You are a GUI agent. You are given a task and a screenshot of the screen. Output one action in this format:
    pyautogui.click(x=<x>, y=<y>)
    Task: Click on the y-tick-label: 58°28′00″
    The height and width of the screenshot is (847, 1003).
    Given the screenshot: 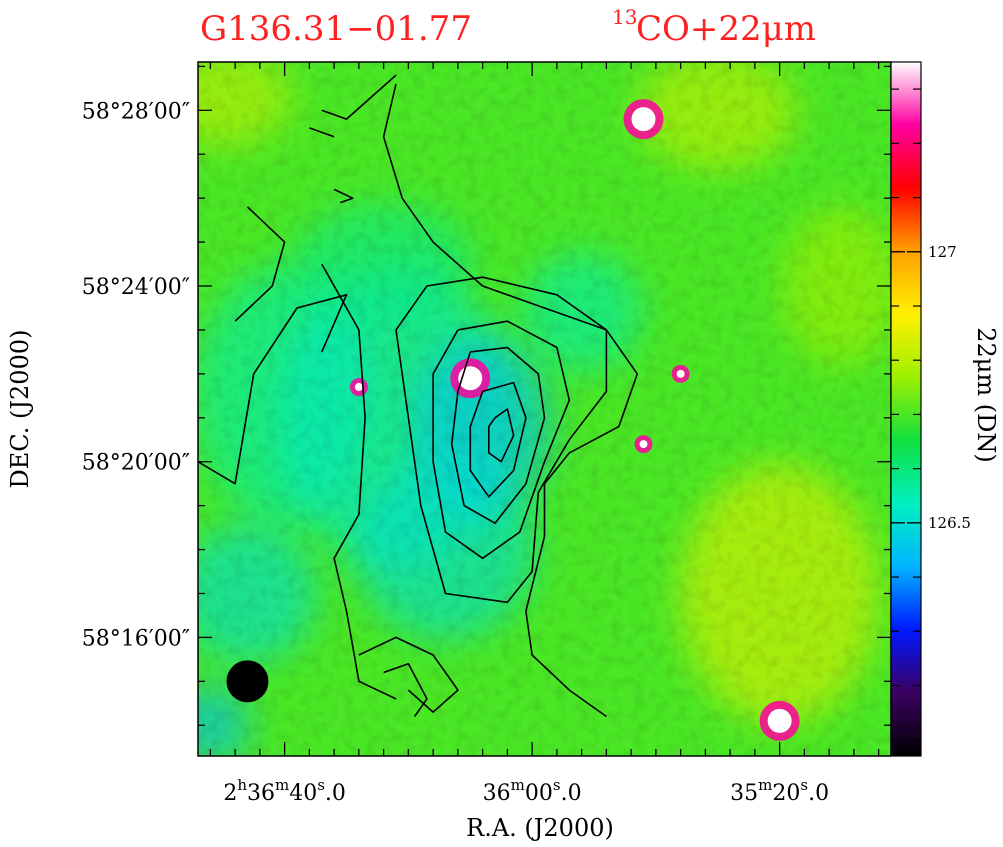 What is the action you would take?
    pyautogui.click(x=136, y=111)
    